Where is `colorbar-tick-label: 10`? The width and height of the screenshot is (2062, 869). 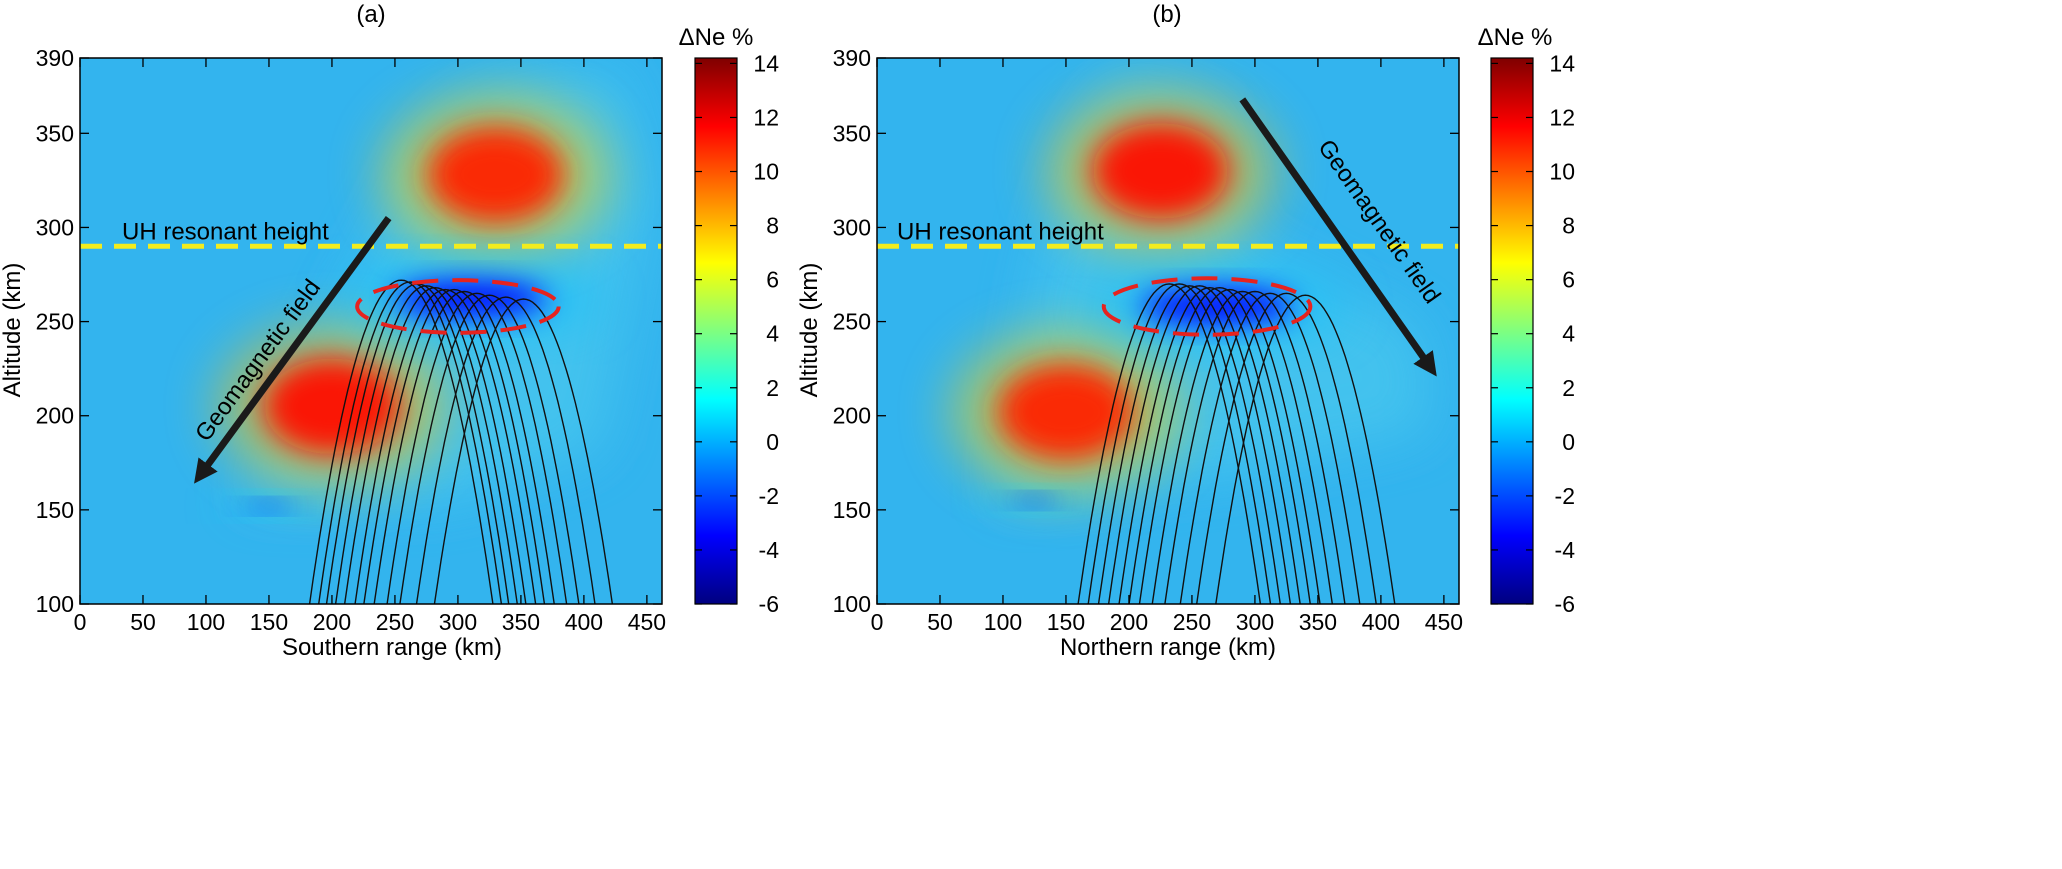 colorbar-tick-label: 10 is located at coordinates (1562, 172).